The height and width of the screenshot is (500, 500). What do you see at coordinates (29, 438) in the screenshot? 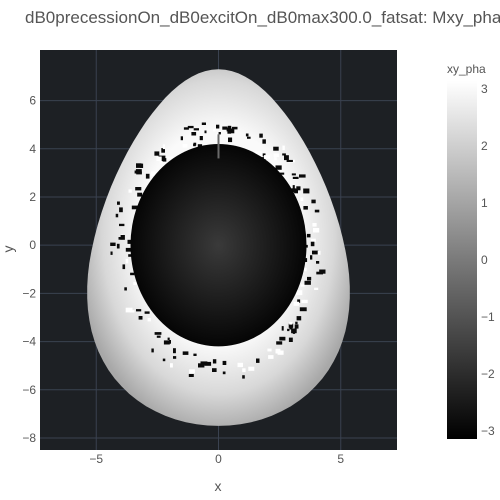
I see `y-tick-label: −8` at bounding box center [29, 438].